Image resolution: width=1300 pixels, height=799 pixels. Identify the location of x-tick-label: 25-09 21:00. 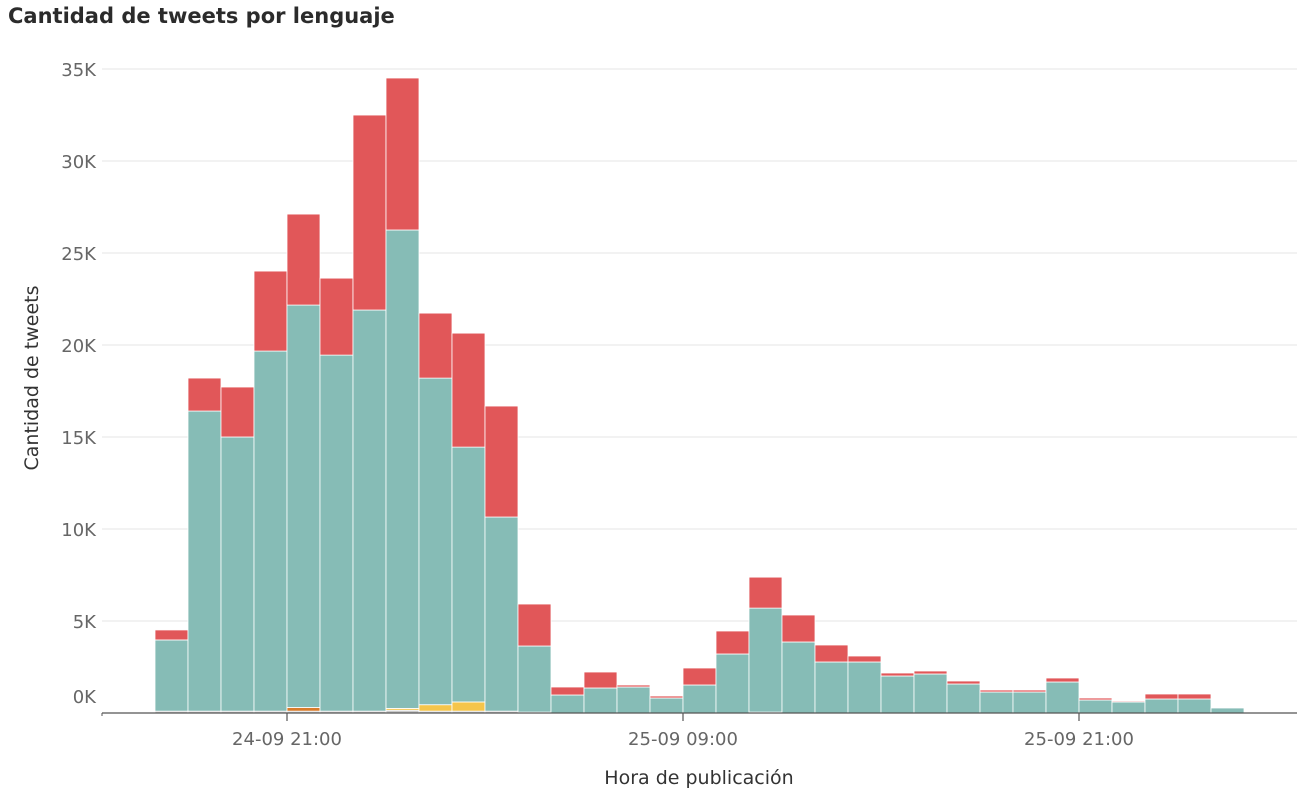
(1079, 739).